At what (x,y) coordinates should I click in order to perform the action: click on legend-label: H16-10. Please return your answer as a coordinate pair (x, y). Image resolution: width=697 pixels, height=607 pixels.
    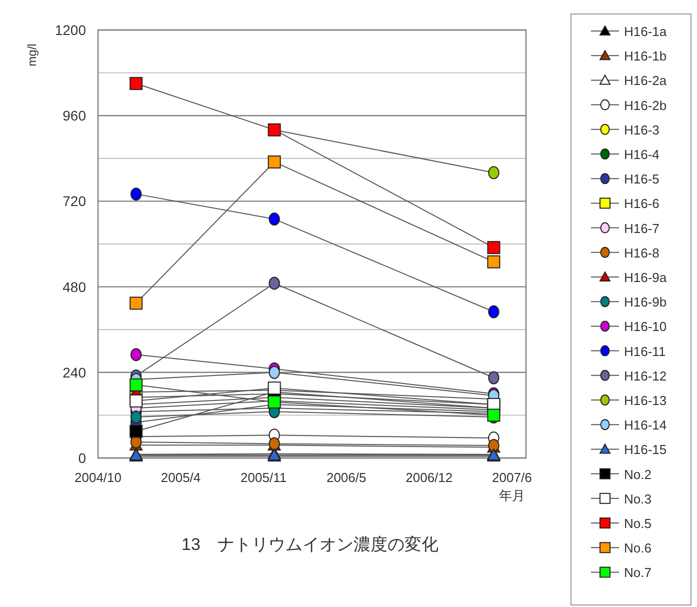
    Looking at the image, I should click on (645, 326).